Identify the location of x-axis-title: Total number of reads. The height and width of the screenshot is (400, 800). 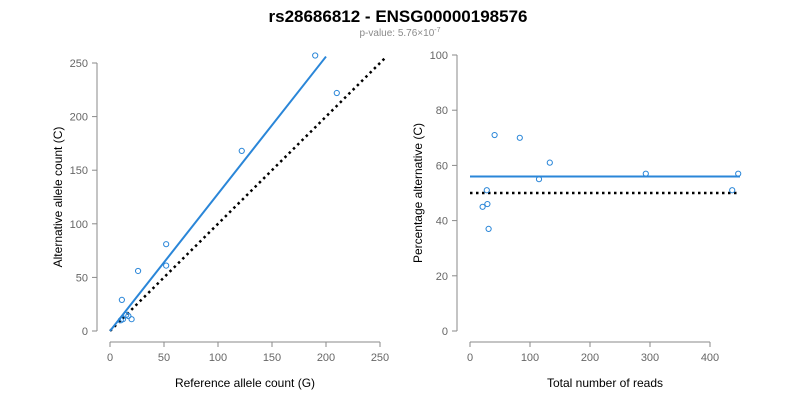
(605, 383).